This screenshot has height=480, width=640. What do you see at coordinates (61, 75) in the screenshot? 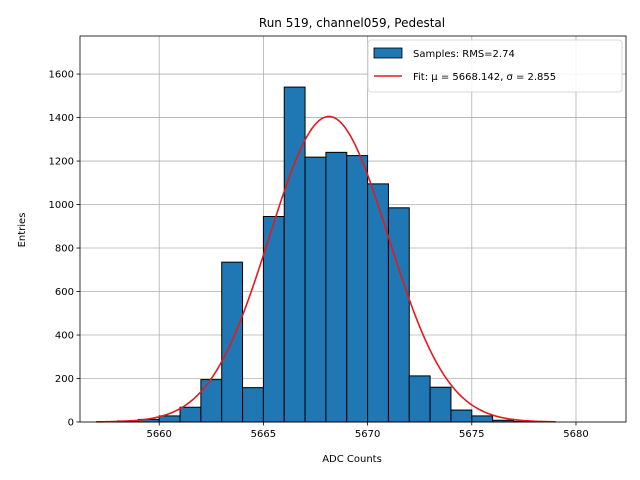
I see `y-tick-label: 1600` at bounding box center [61, 75].